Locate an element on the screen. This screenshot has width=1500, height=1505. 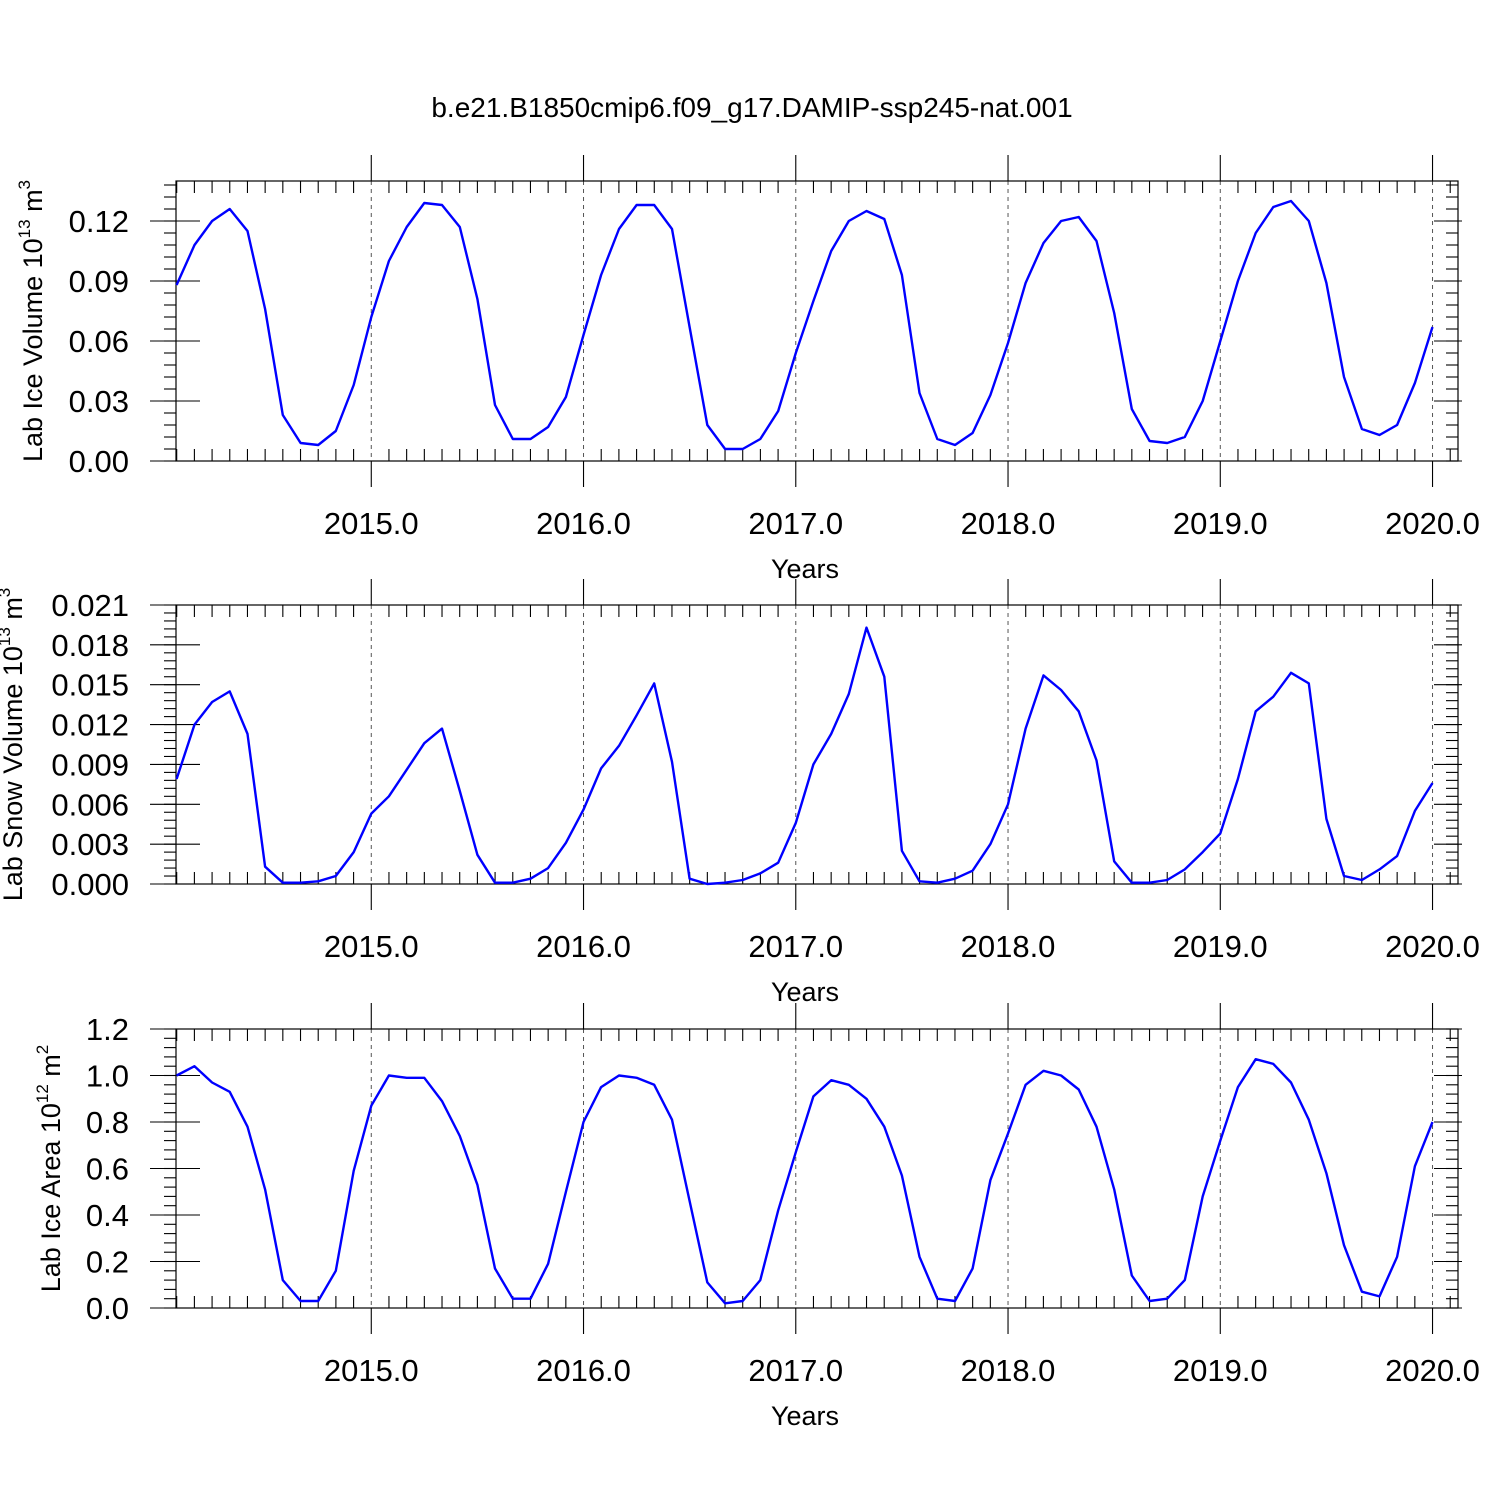
y-axis-label-text: Lab Snow Volume 10 is located at coordinates (14, 773).